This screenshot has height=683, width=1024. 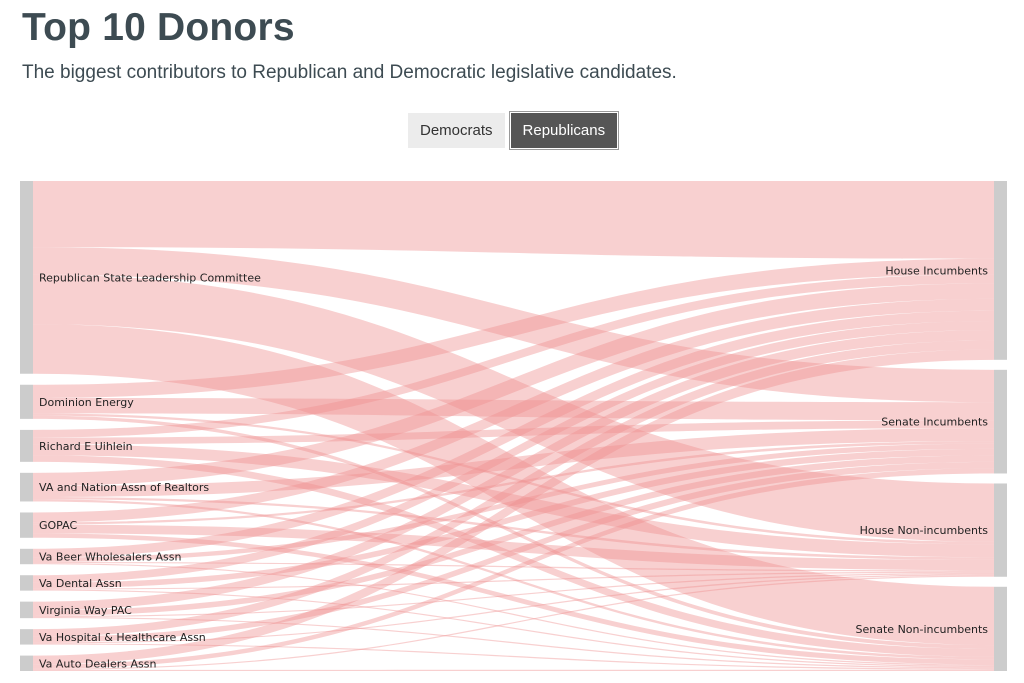 I want to click on link-republican-state-leadership-committee-to-house-incumbents, so click(x=513, y=220).